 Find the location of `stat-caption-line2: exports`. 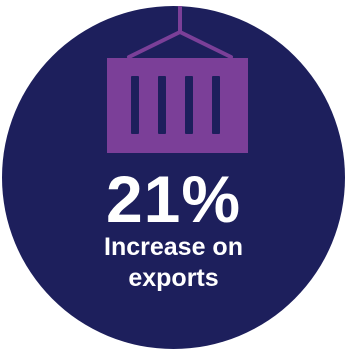

stat-caption-line2: exports is located at coordinates (173, 278).